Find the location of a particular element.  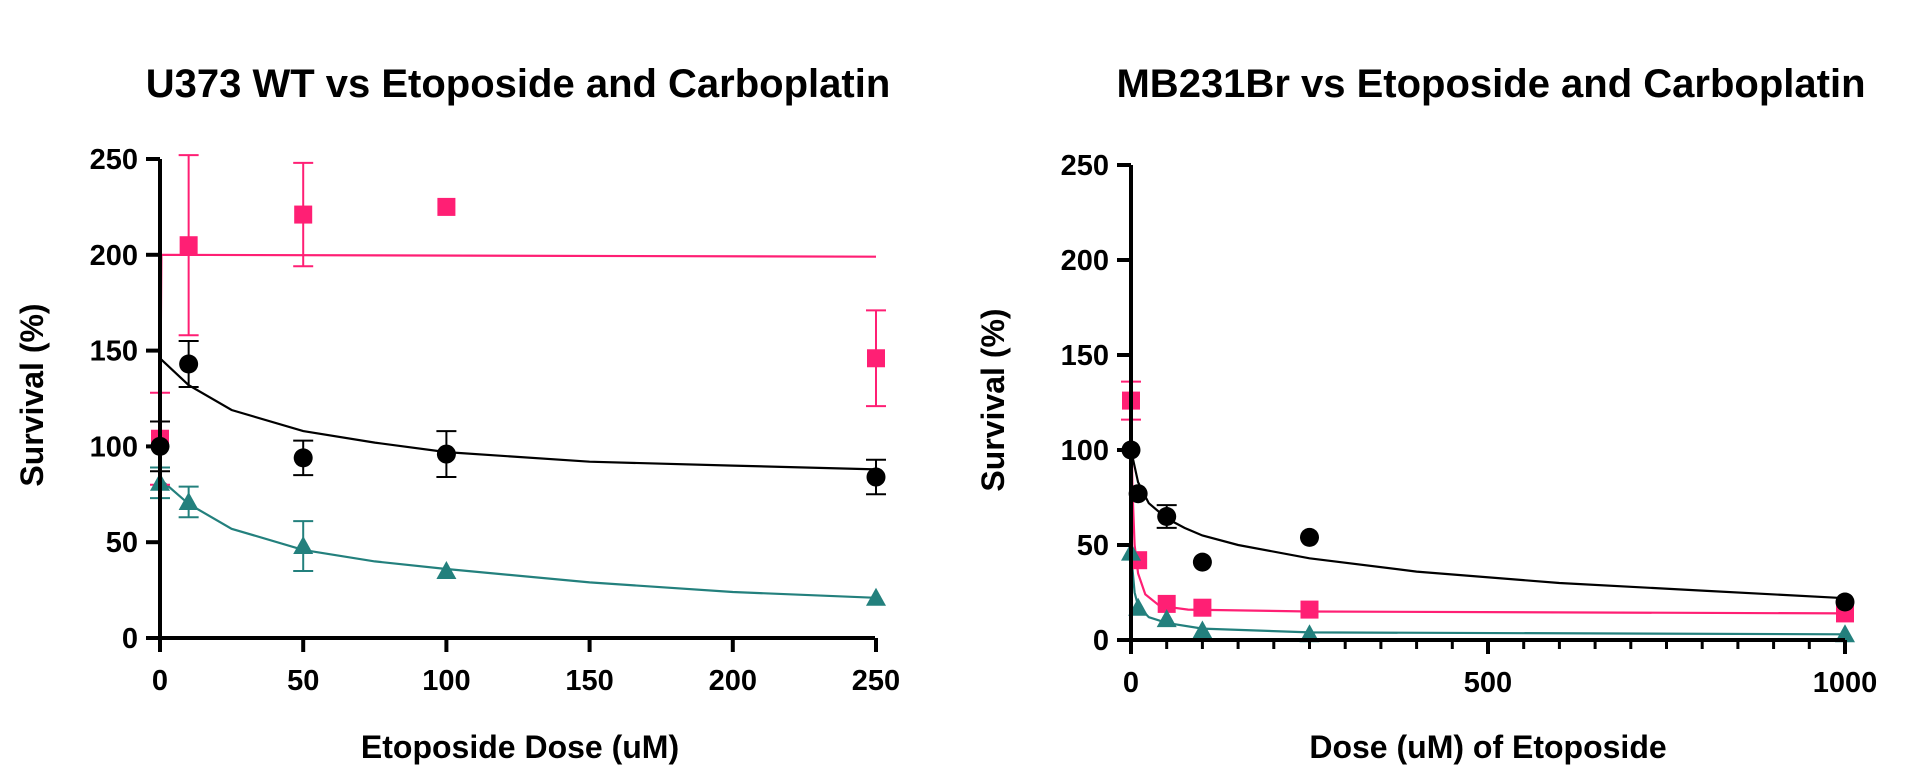

x-axis-label-u373: Etoposide Dose (uM) is located at coordinates (520, 747).